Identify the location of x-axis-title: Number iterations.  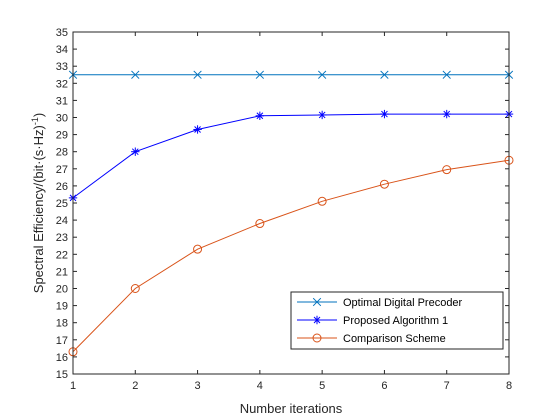
(291, 408).